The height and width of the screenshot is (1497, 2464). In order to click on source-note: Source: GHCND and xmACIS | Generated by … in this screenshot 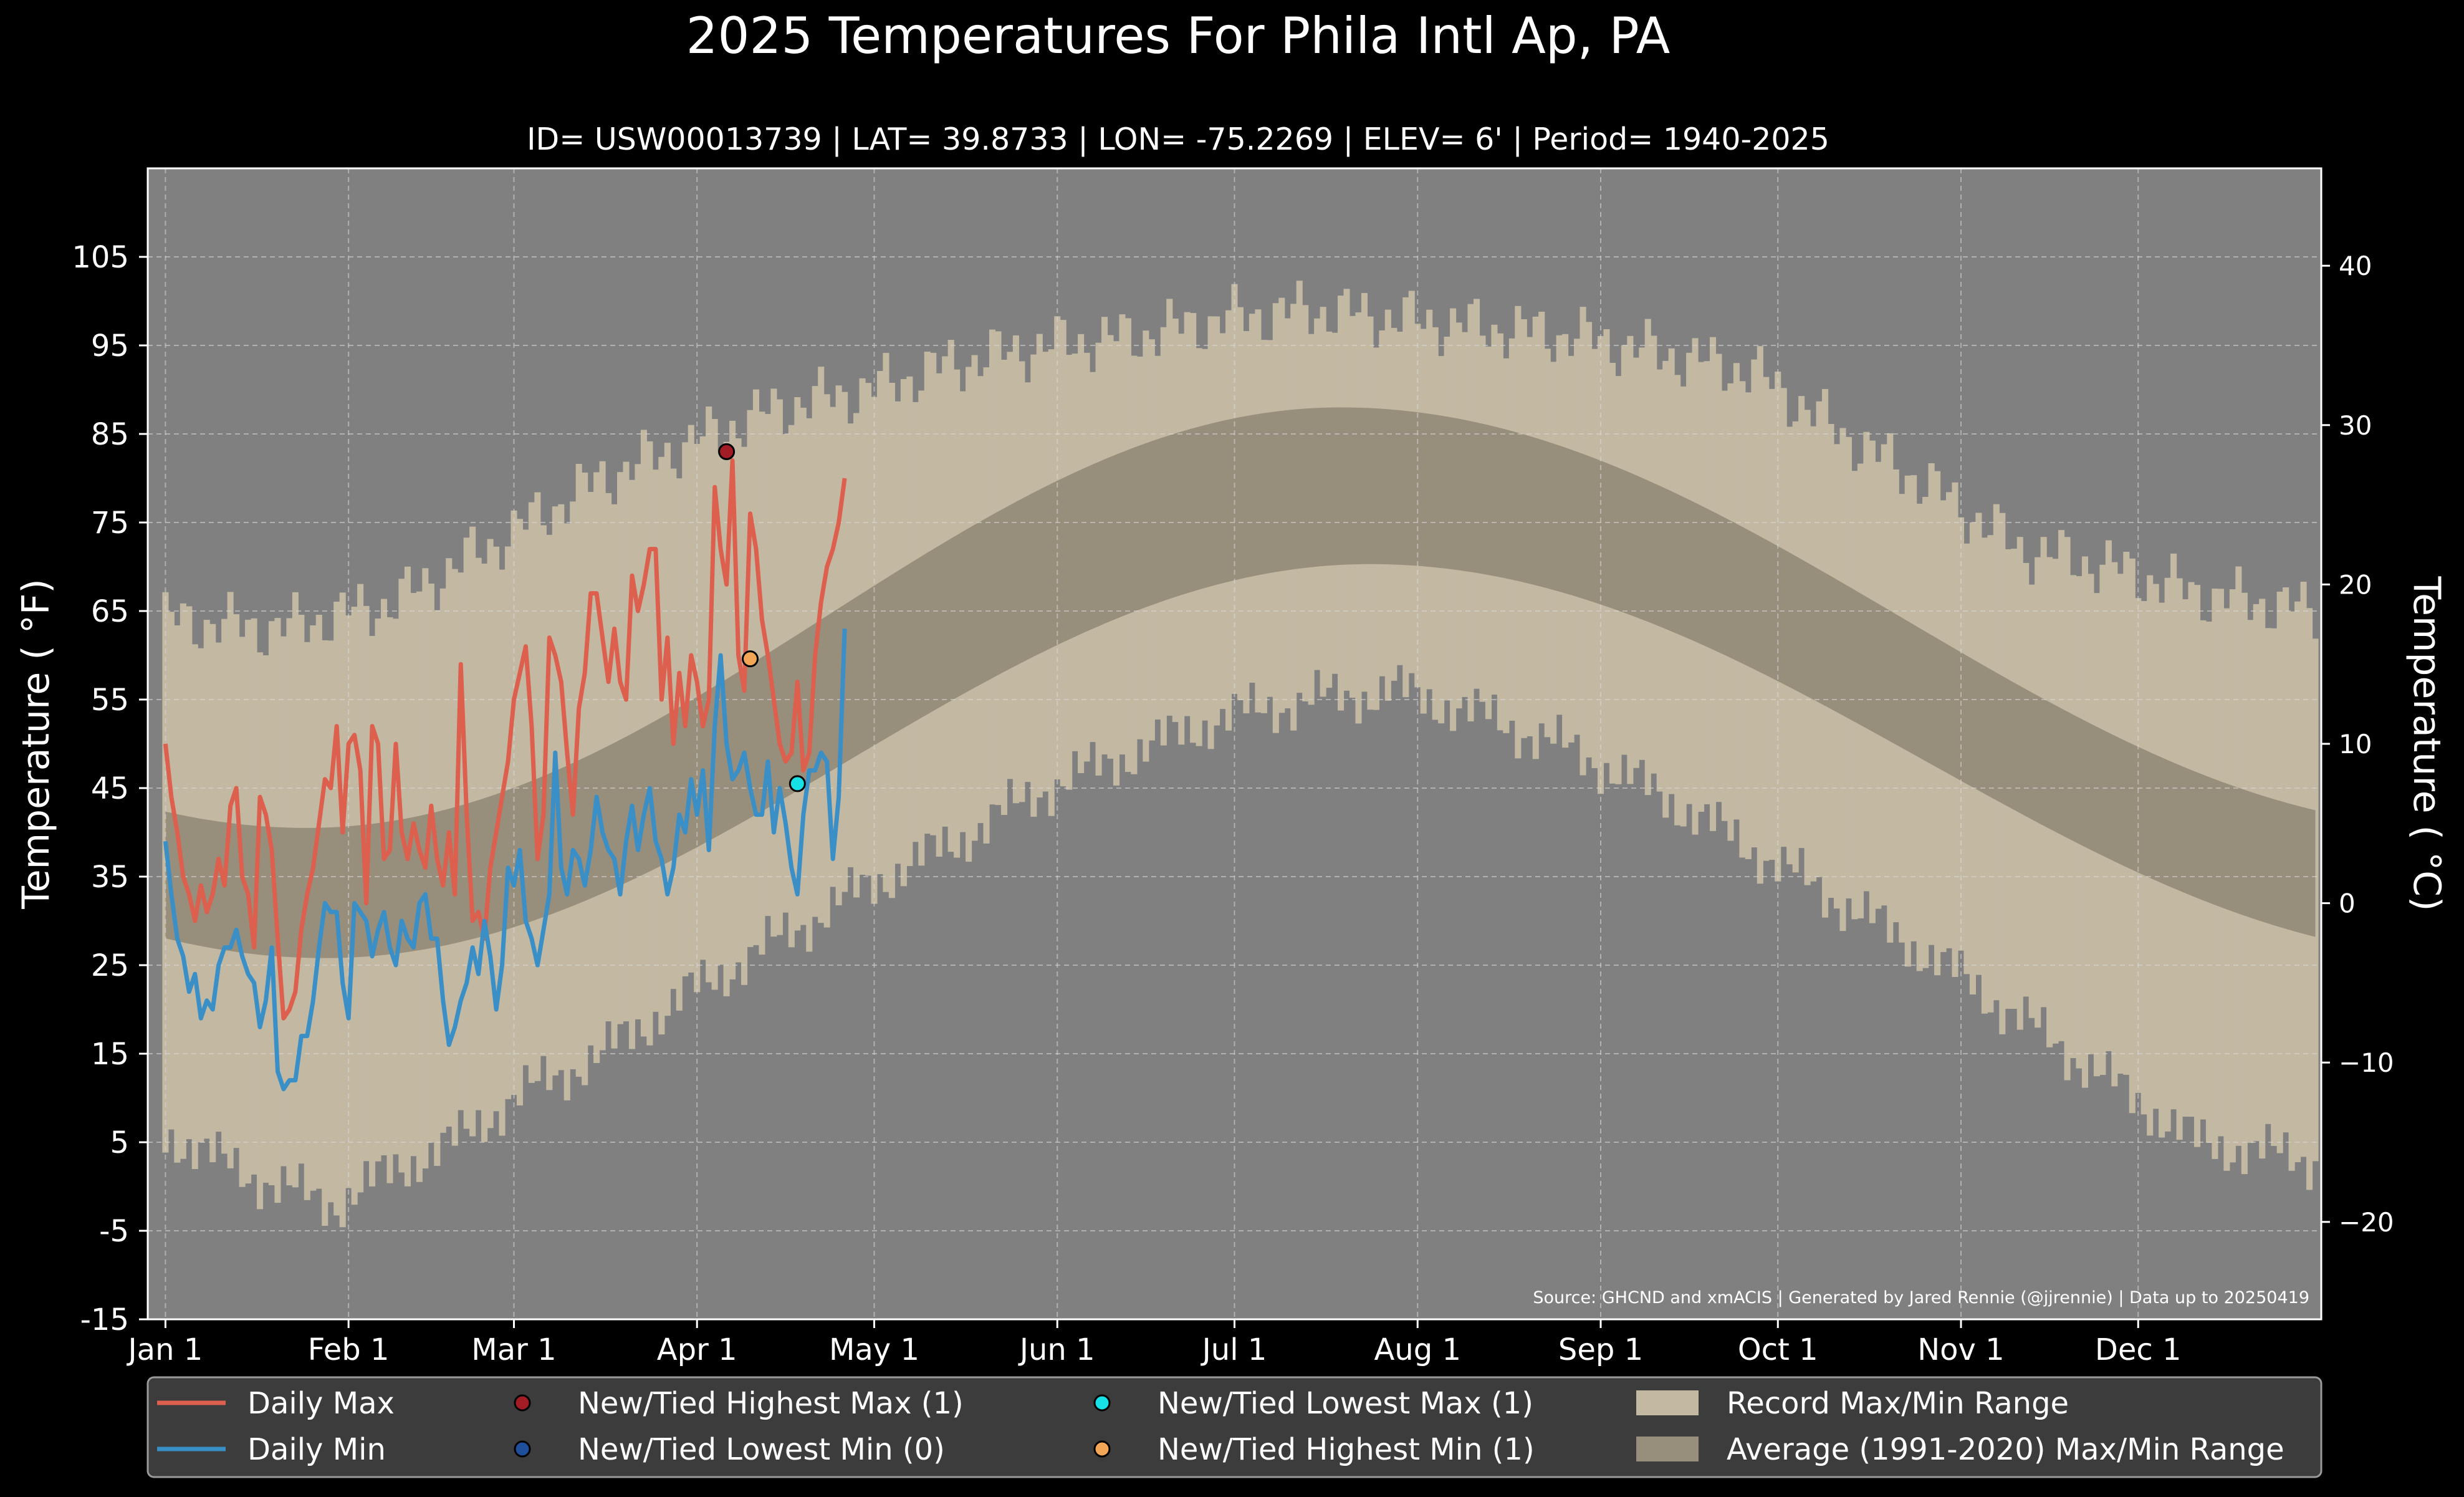, I will do `click(1921, 1297)`.